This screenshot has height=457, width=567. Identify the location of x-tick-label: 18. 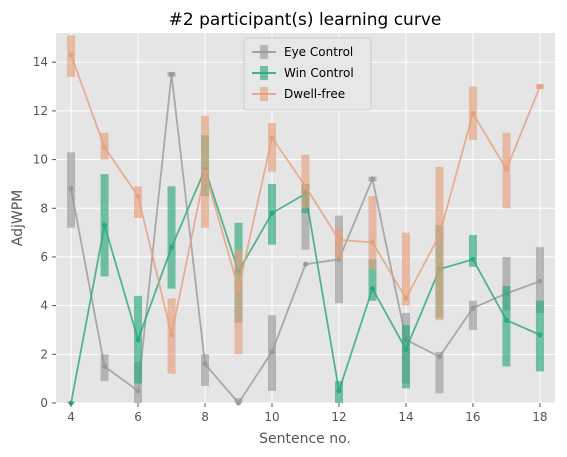
(539, 417).